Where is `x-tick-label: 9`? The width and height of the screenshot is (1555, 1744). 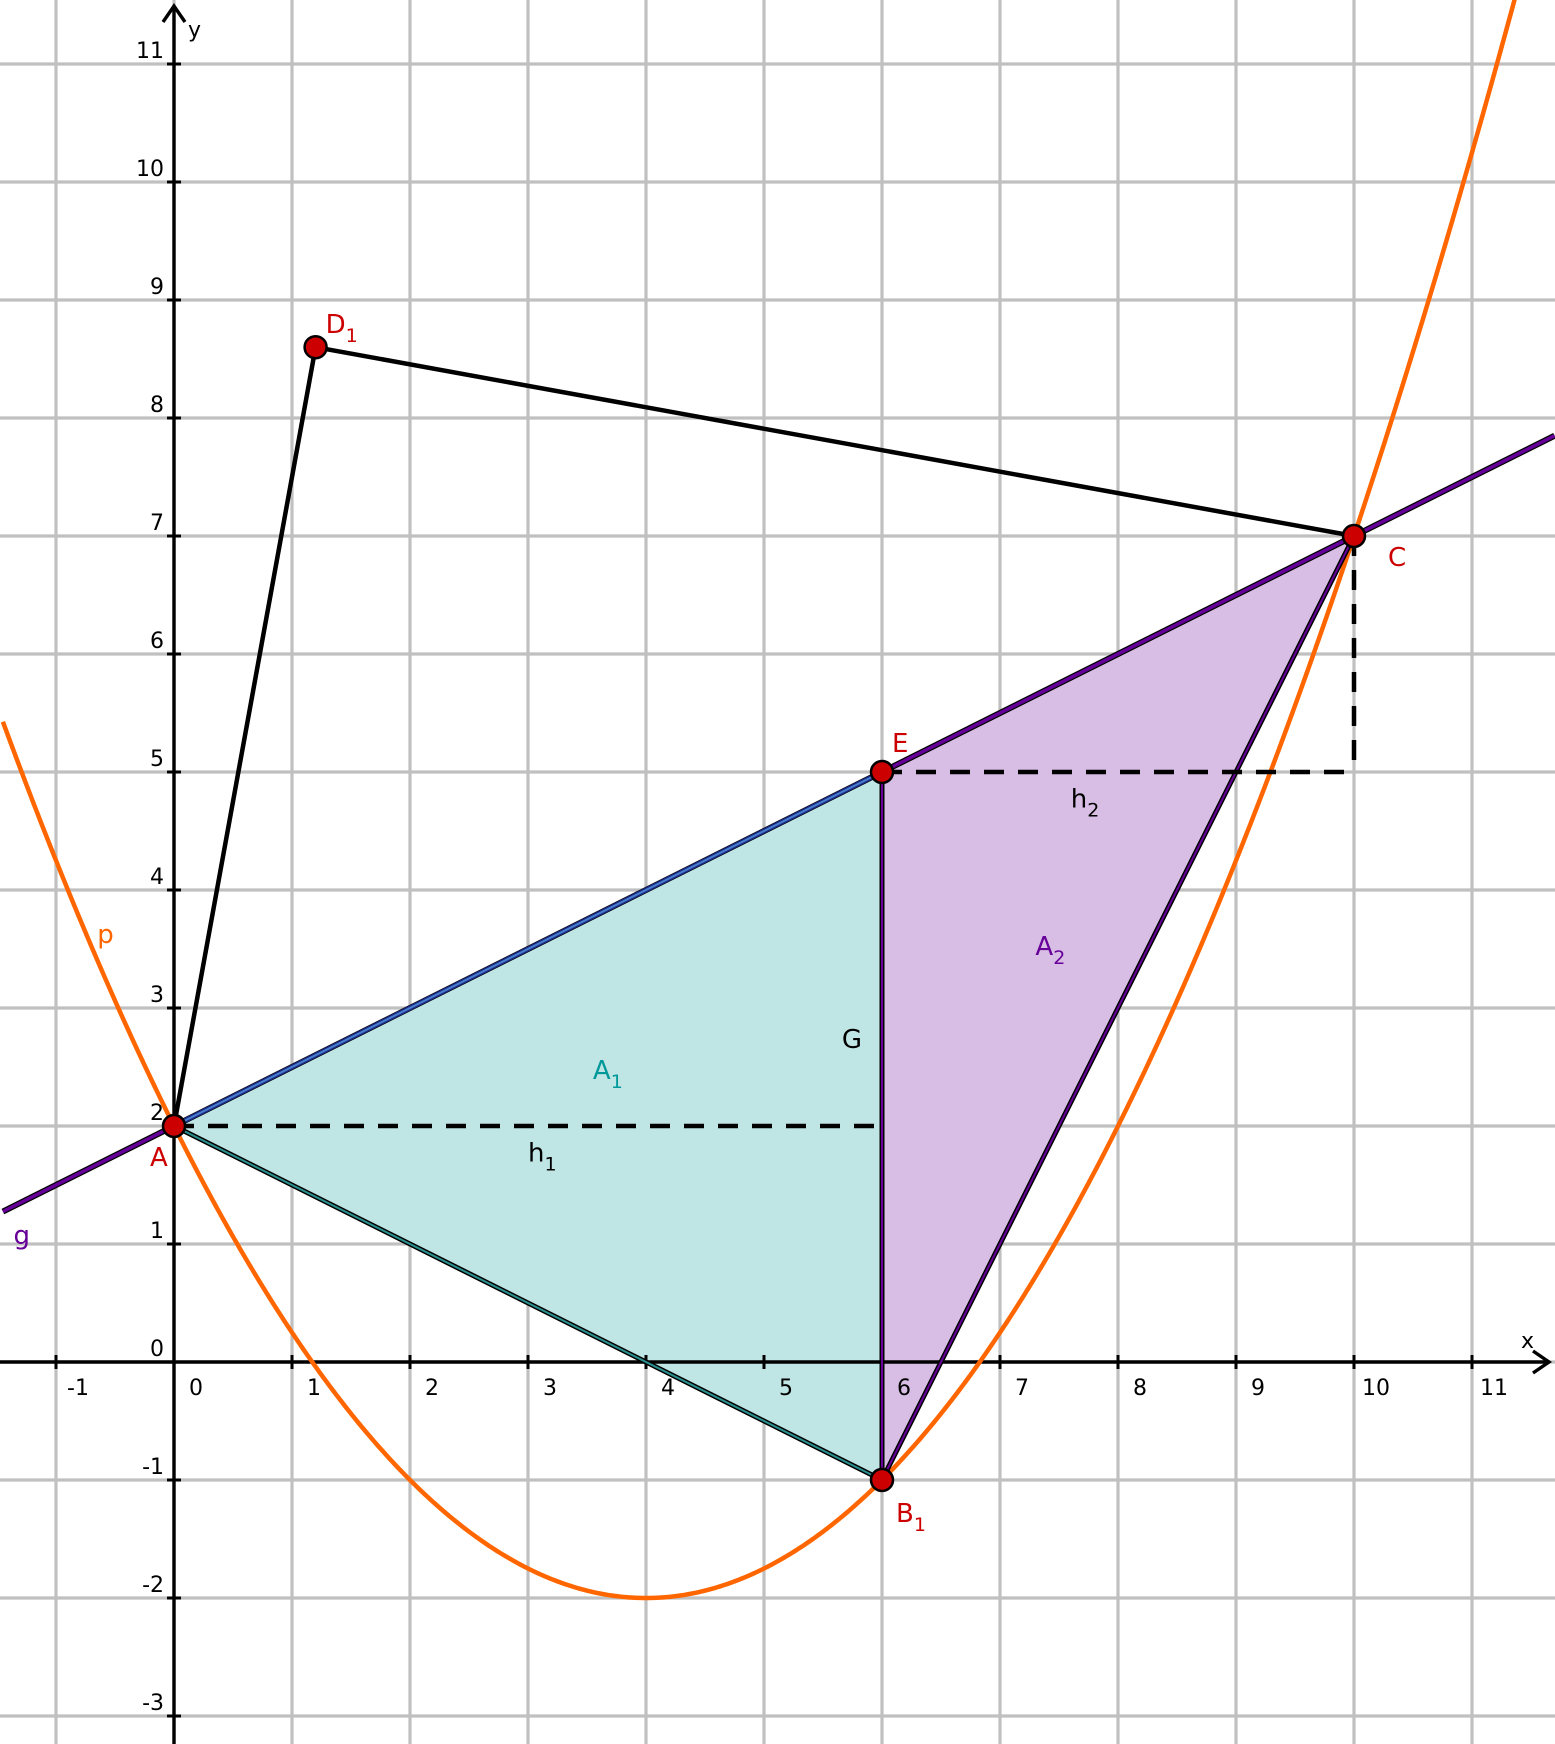
x-tick-label: 9 is located at coordinates (1258, 1388).